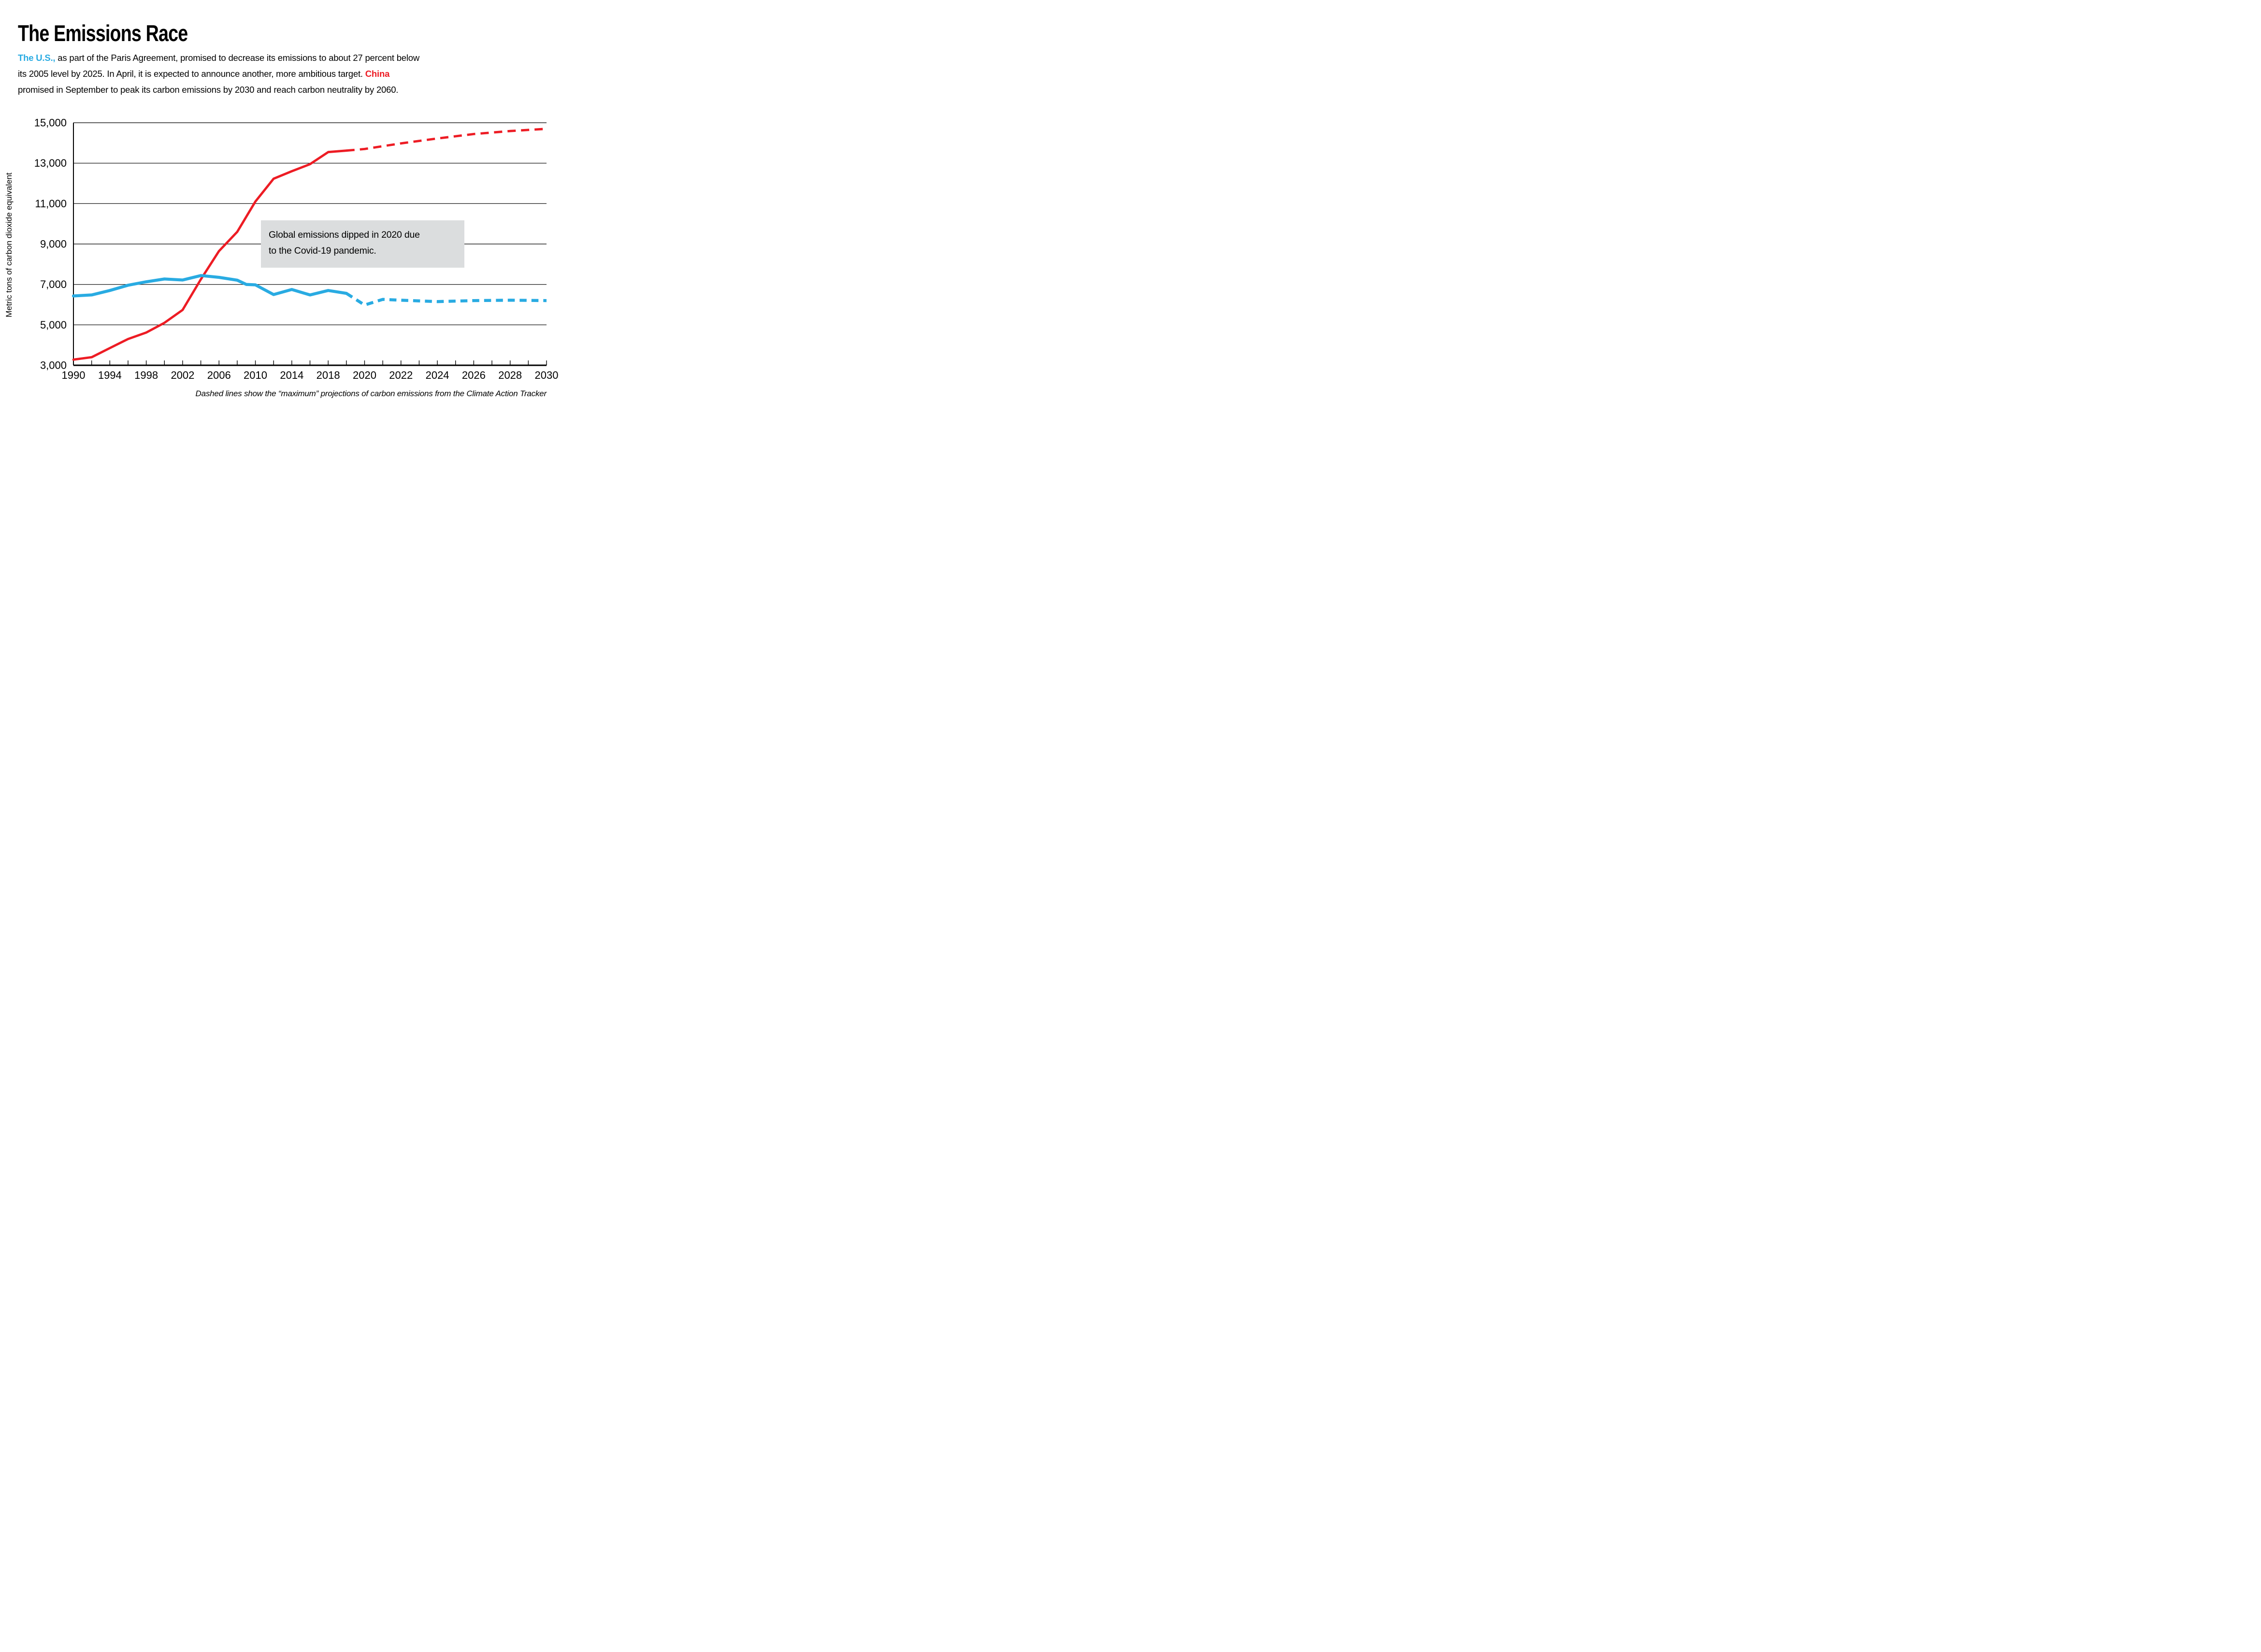 This screenshot has height=1652, width=2261. I want to click on y-tick-label: 5,000, so click(53, 325).